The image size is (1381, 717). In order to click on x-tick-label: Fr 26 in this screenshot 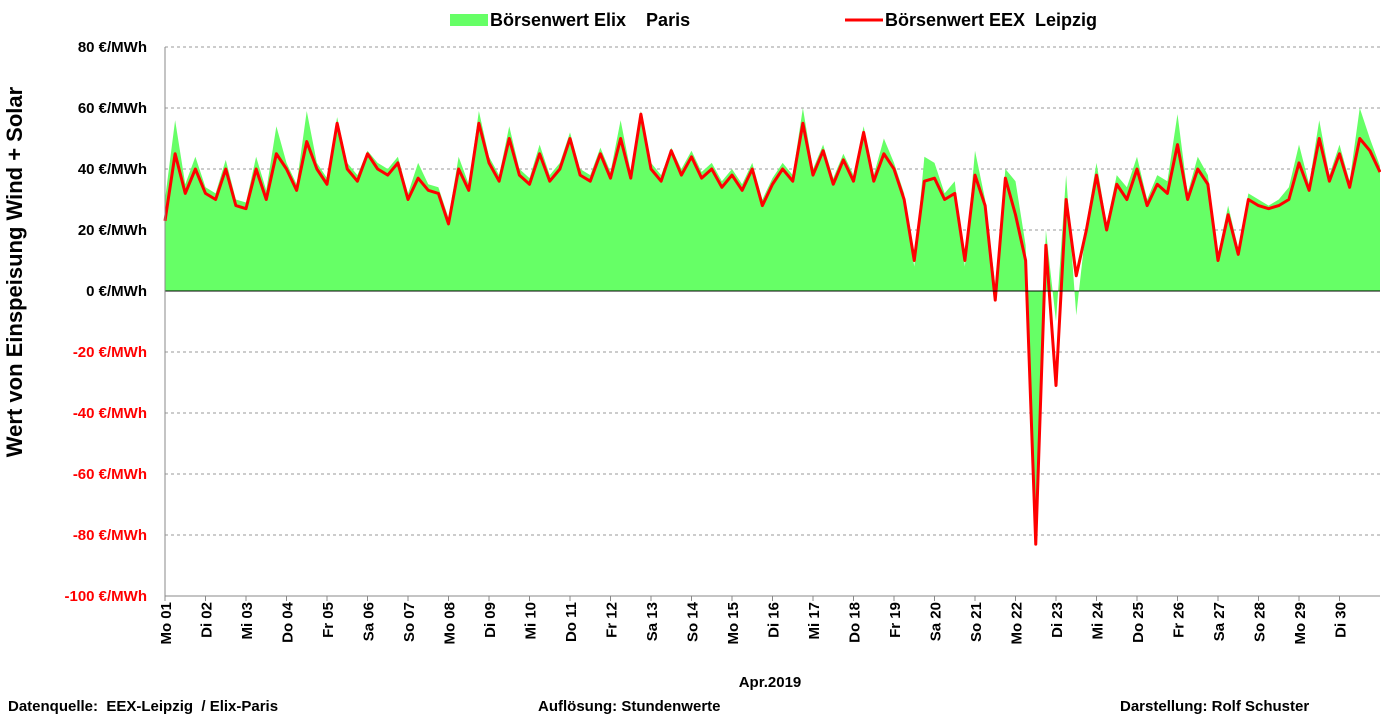, I will do `click(1179, 620)`.